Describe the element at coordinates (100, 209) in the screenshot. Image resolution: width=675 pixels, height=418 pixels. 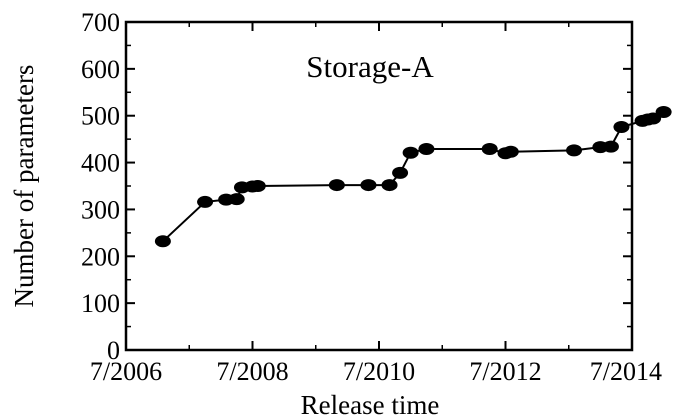
I see `y-tick-label: 300` at that location.